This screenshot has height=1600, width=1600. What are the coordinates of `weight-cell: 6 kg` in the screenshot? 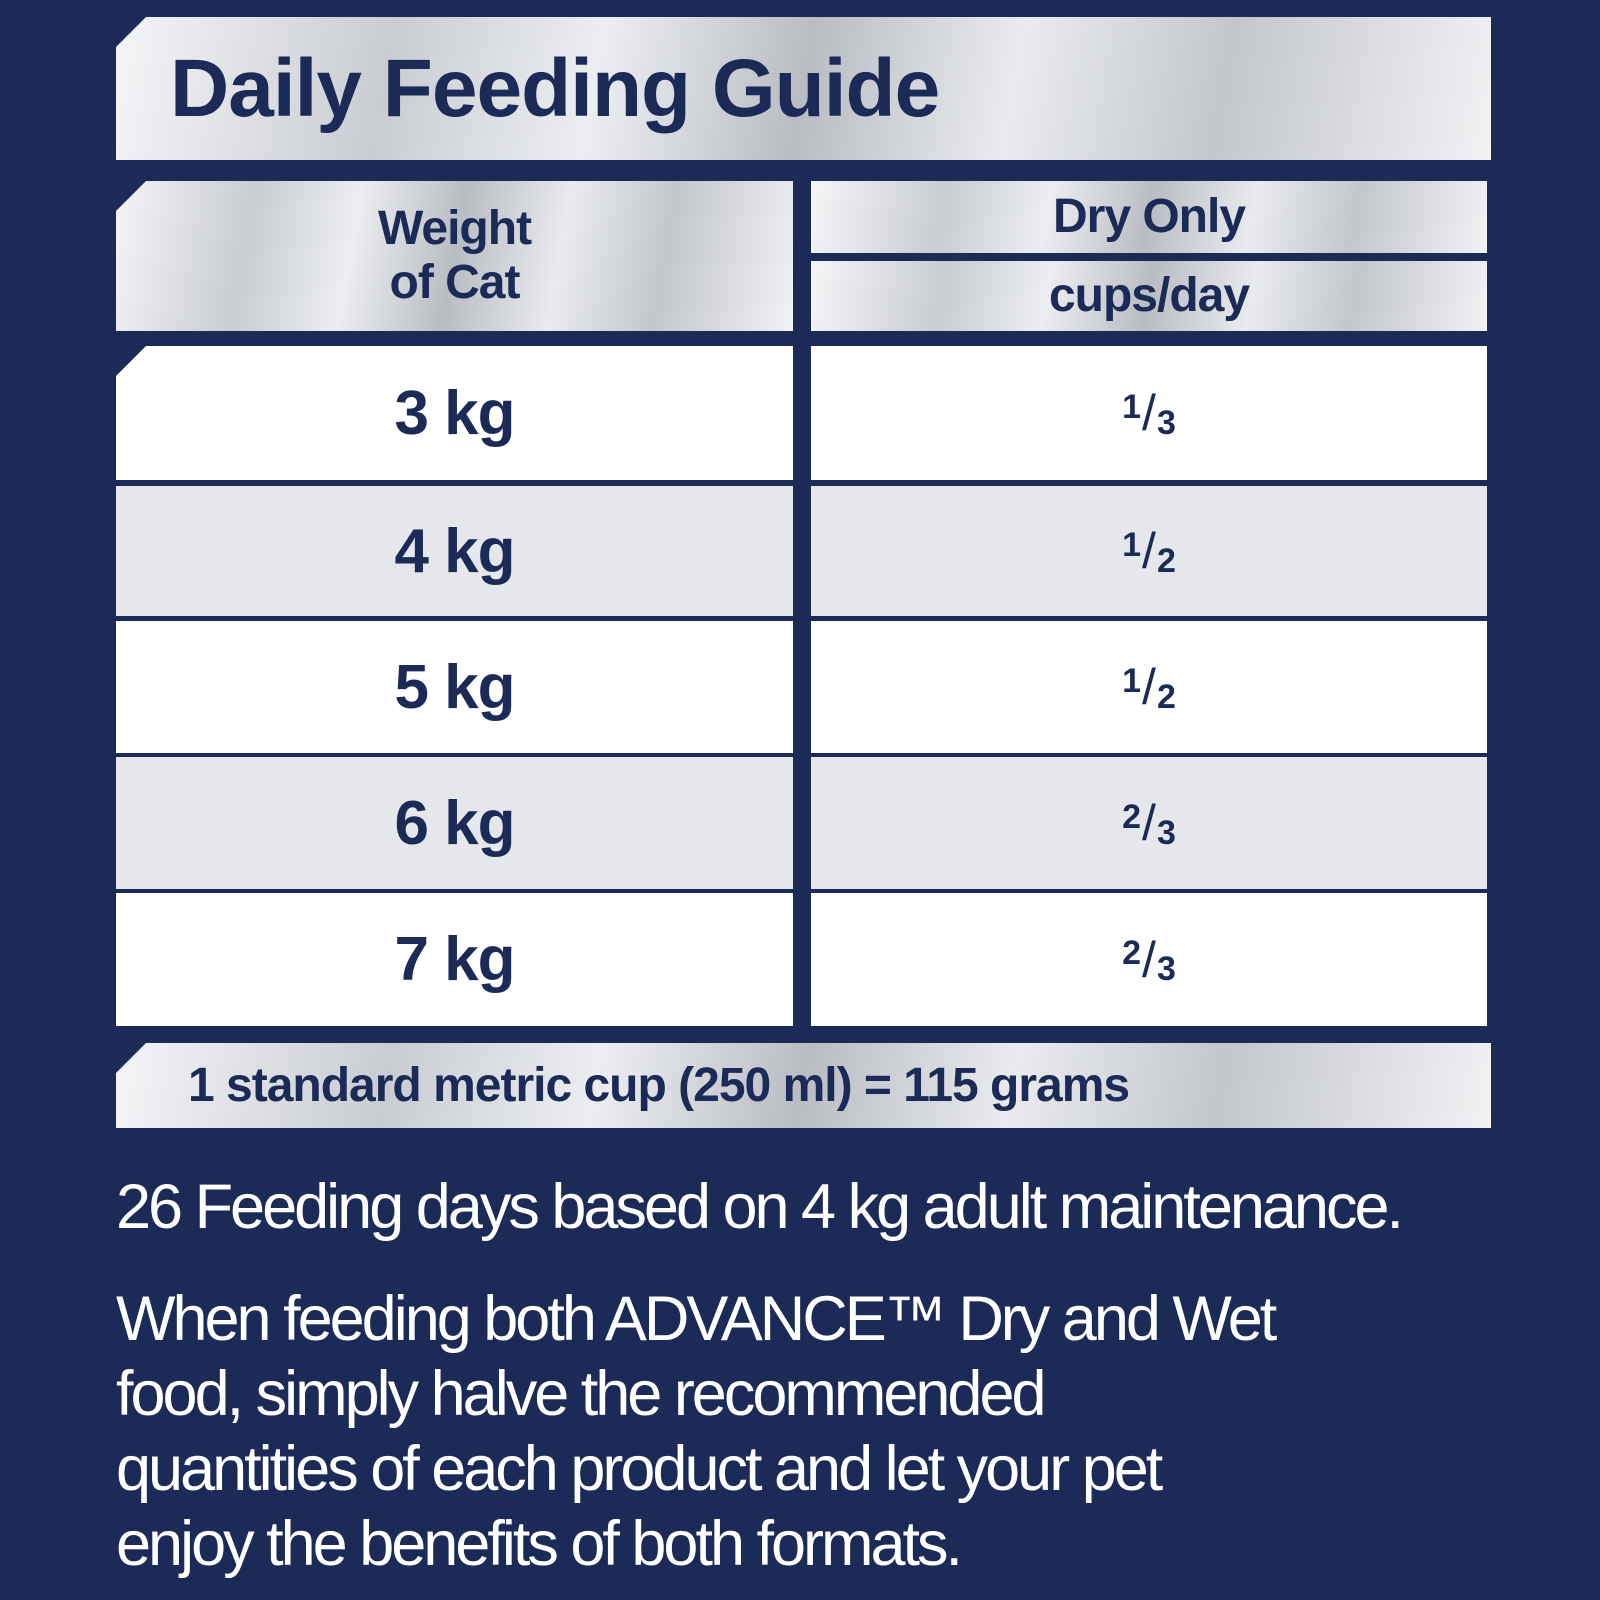 It's located at (454, 823).